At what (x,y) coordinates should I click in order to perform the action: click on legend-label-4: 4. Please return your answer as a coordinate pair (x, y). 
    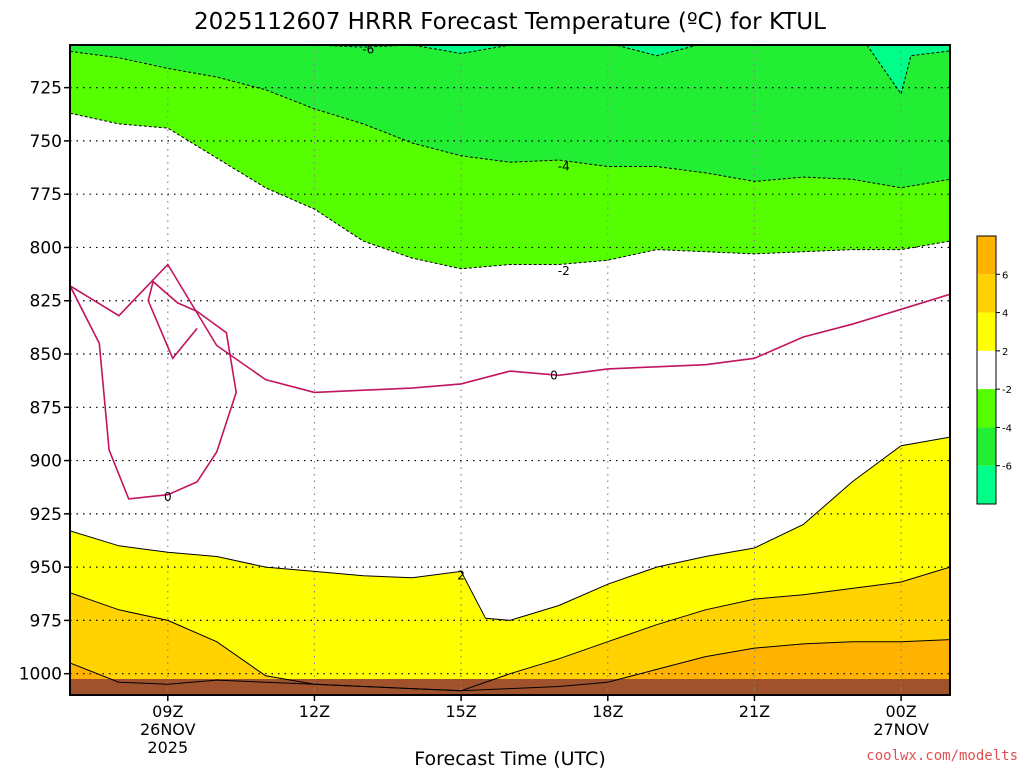
    Looking at the image, I should click on (1005, 314).